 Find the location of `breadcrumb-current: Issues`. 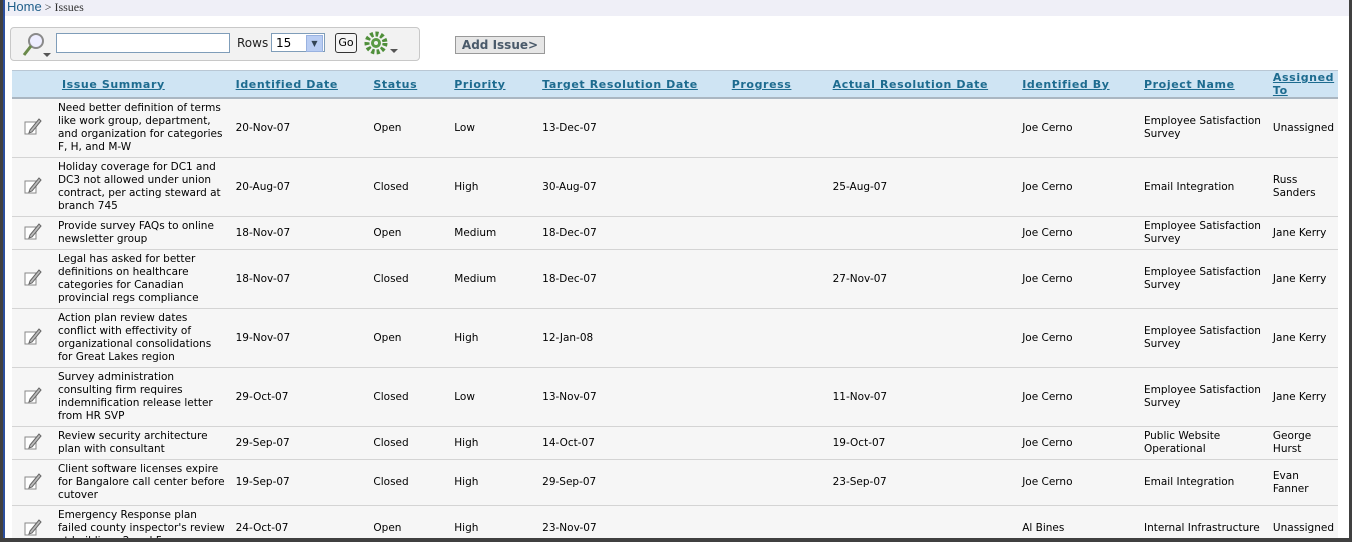

breadcrumb-current: Issues is located at coordinates (69, 7).